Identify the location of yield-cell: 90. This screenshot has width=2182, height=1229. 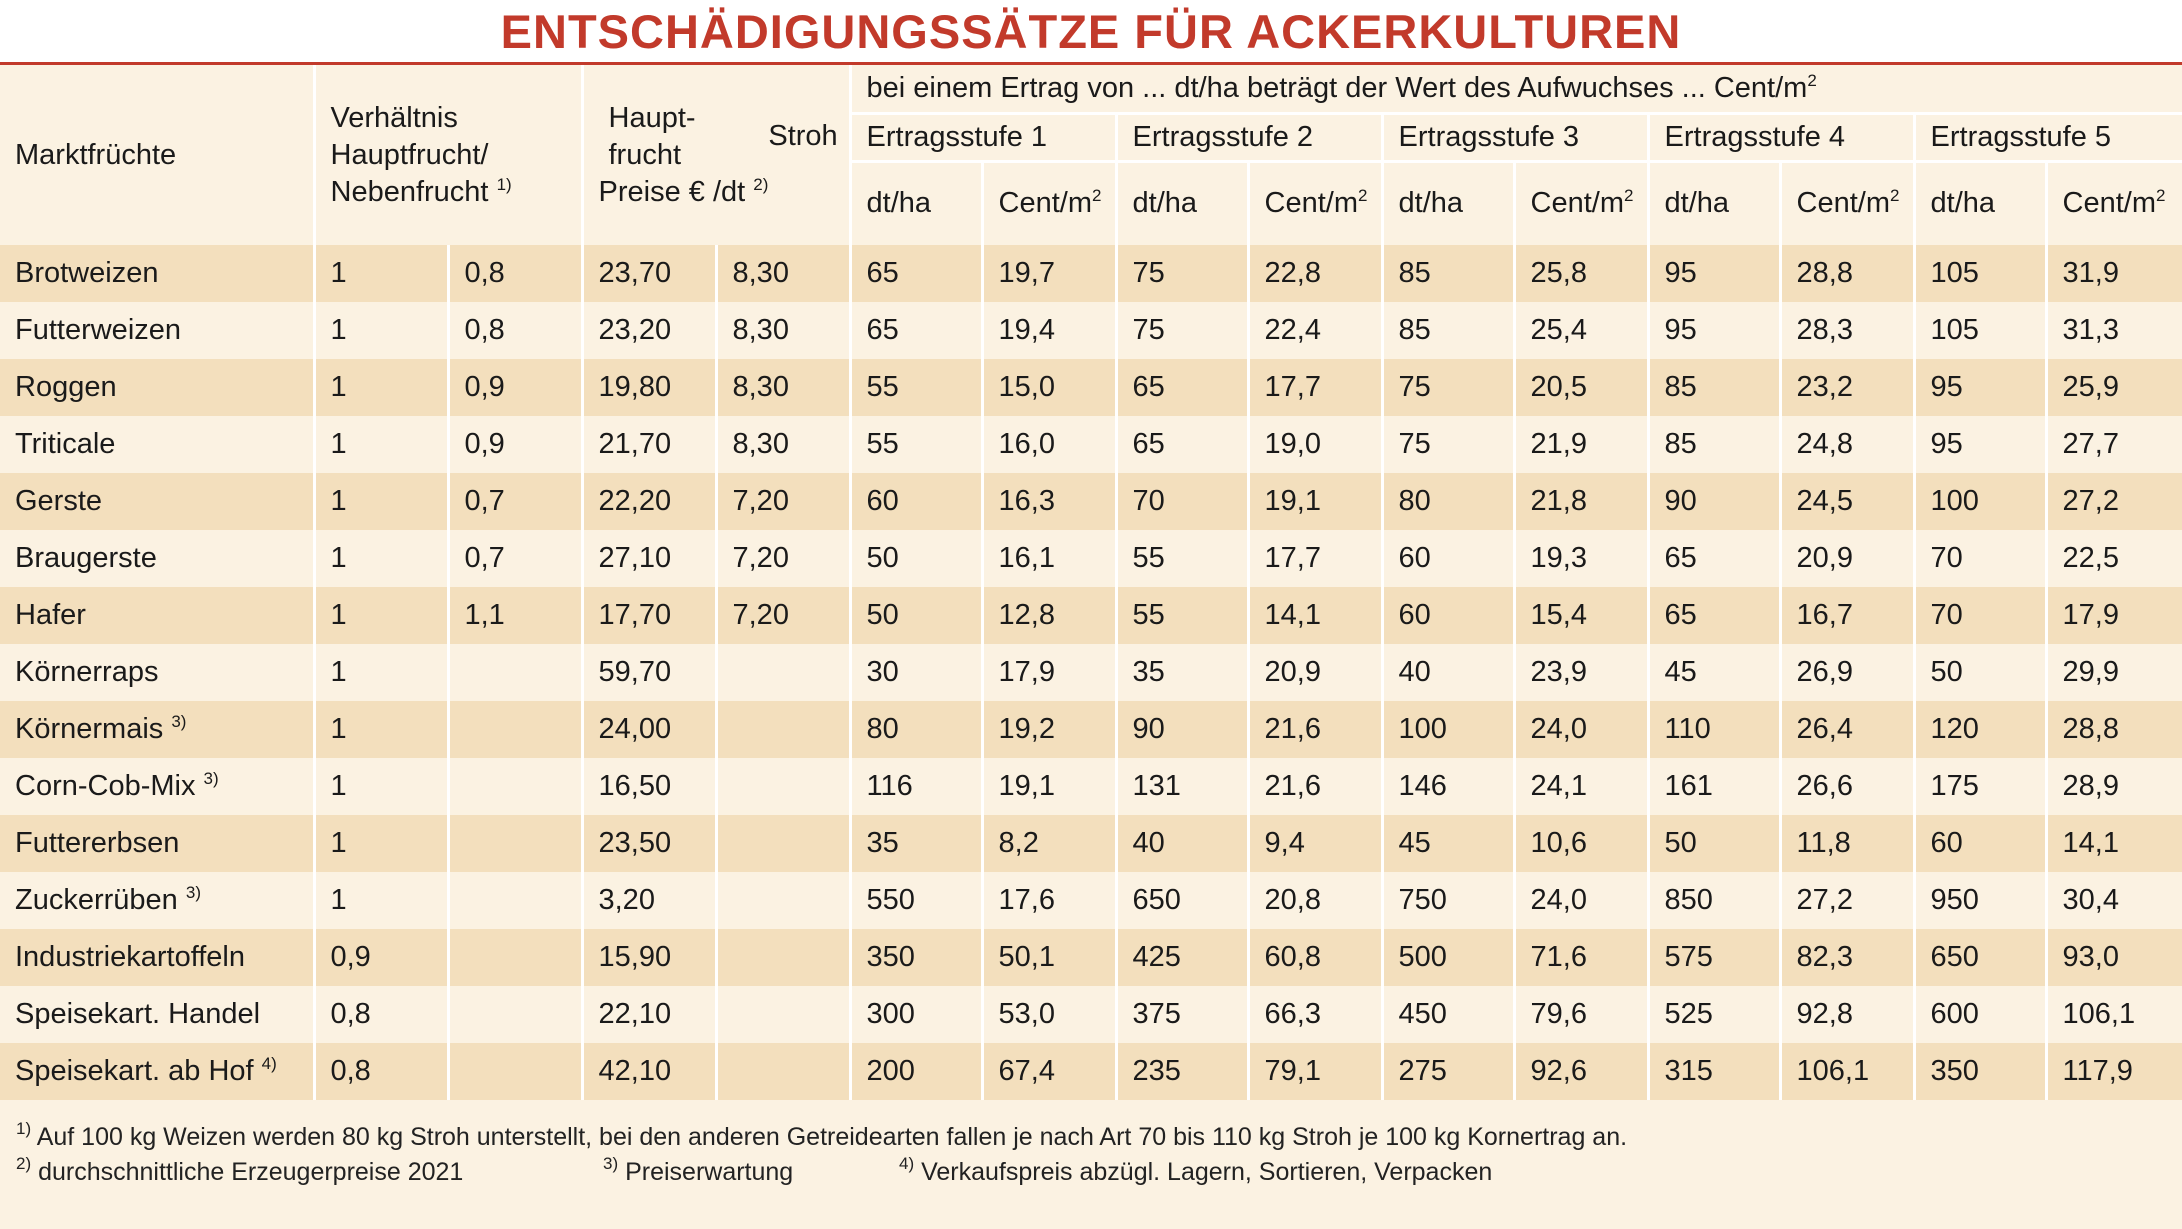
(1715, 501).